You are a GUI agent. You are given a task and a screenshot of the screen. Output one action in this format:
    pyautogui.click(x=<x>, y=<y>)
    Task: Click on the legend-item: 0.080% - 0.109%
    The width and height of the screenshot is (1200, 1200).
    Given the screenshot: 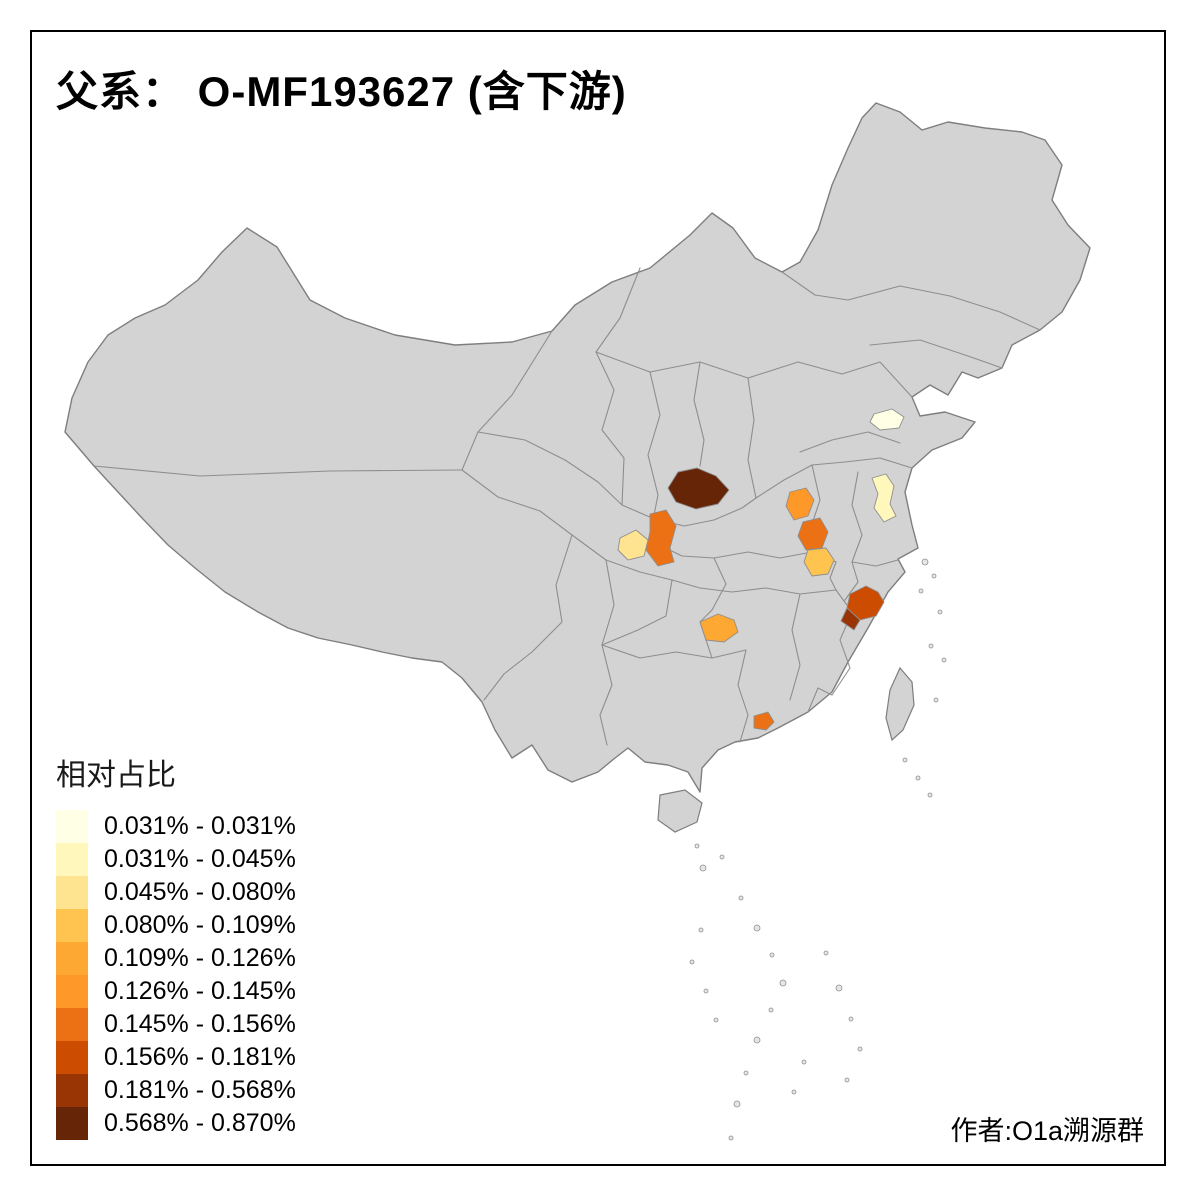 What is the action you would take?
    pyautogui.click(x=176, y=925)
    